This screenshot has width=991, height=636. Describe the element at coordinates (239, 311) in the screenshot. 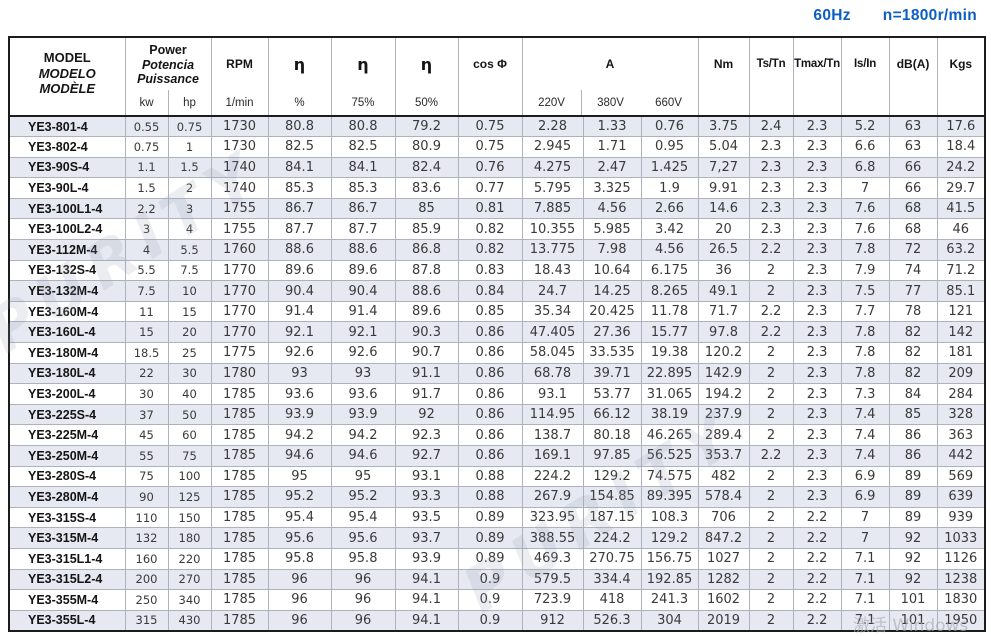

I see `cell-rpm: 1770` at that location.